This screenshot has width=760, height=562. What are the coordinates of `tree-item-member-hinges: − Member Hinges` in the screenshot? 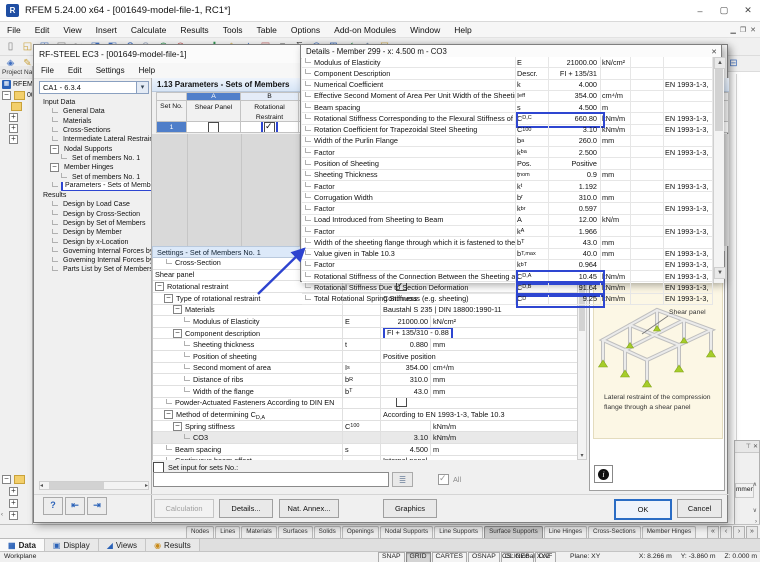 It's located at (95, 168).